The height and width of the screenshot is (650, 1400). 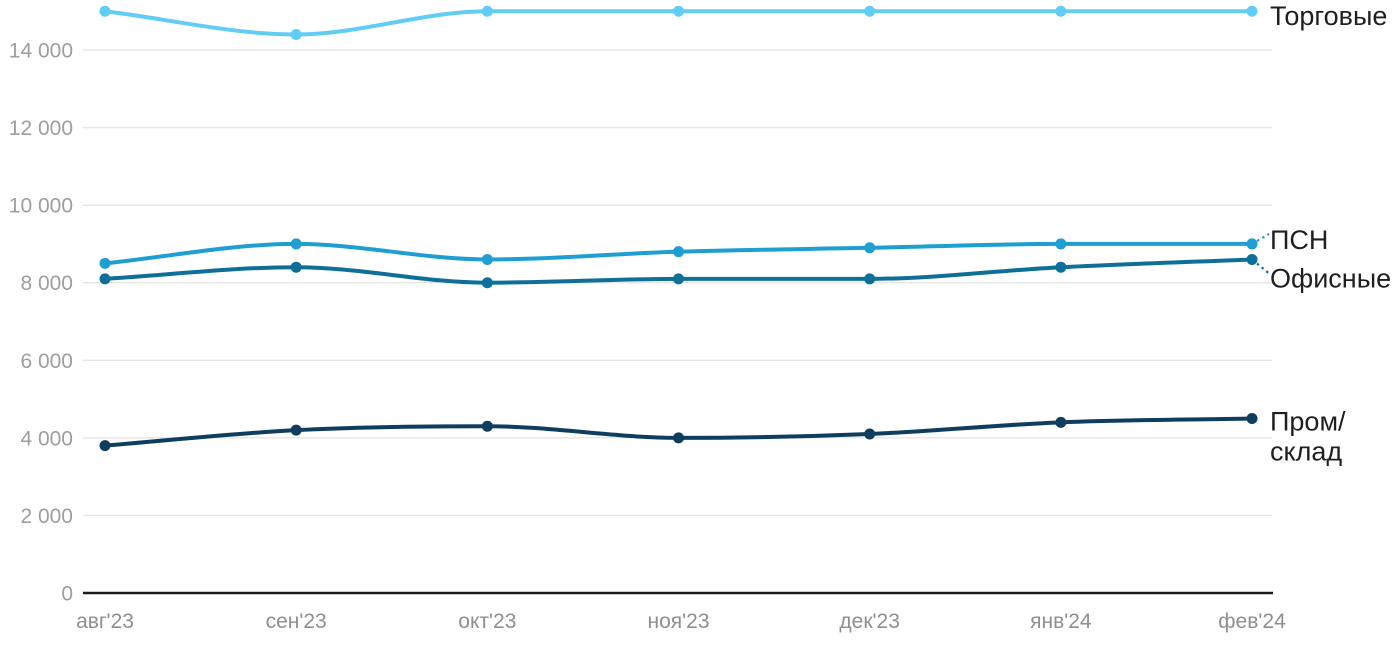 I want to click on x-axis-tick-label: окт'23, so click(x=487, y=621).